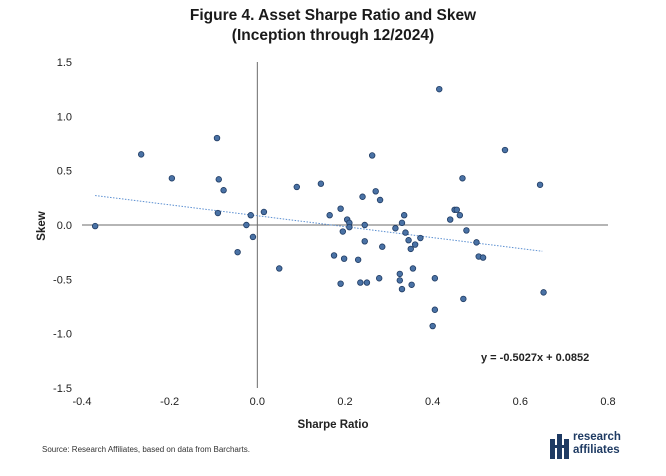  What do you see at coordinates (82, 402) in the screenshot?
I see `x-tick-label: -0.4` at bounding box center [82, 402].